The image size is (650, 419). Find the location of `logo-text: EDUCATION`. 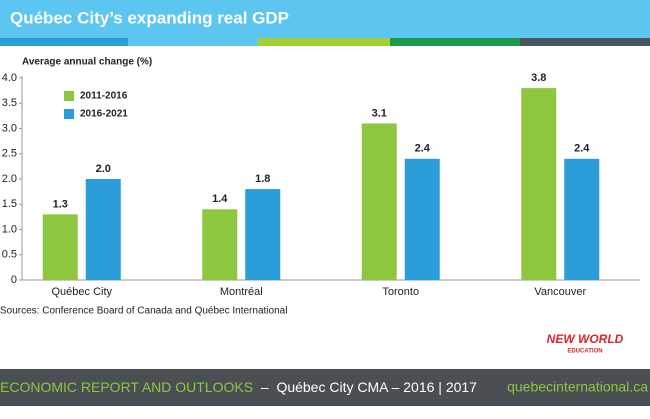

logo-text: EDUCATION is located at coordinates (584, 352).